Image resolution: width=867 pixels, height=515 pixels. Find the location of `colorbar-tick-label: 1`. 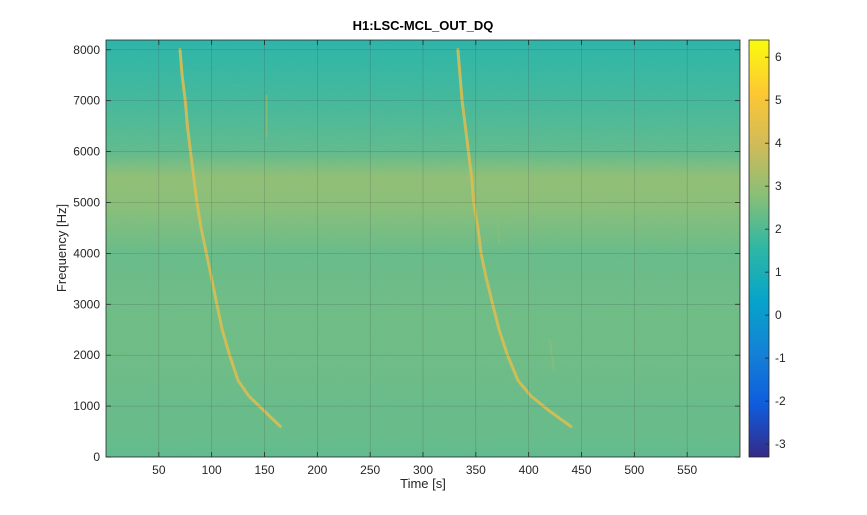

colorbar-tick-label: 1 is located at coordinates (778, 272).